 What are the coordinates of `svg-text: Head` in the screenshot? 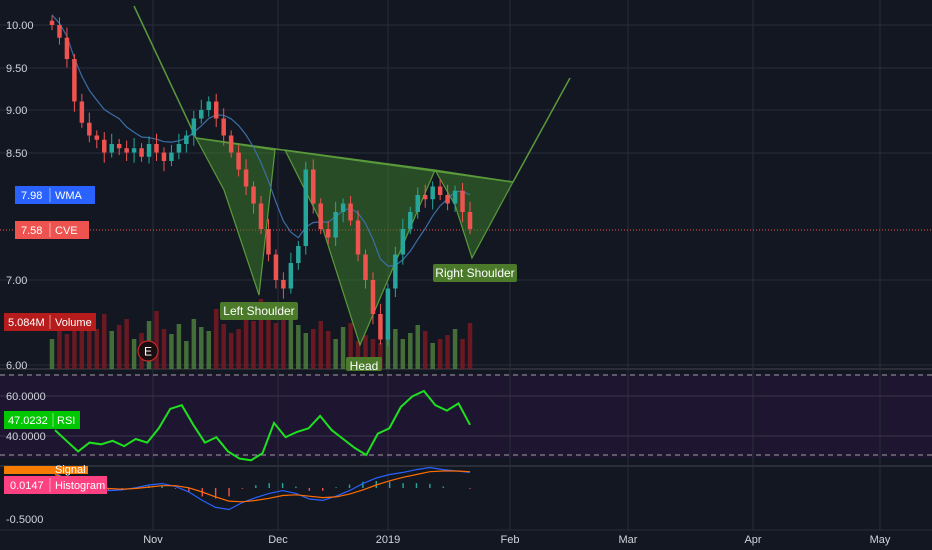 It's located at (364, 366).